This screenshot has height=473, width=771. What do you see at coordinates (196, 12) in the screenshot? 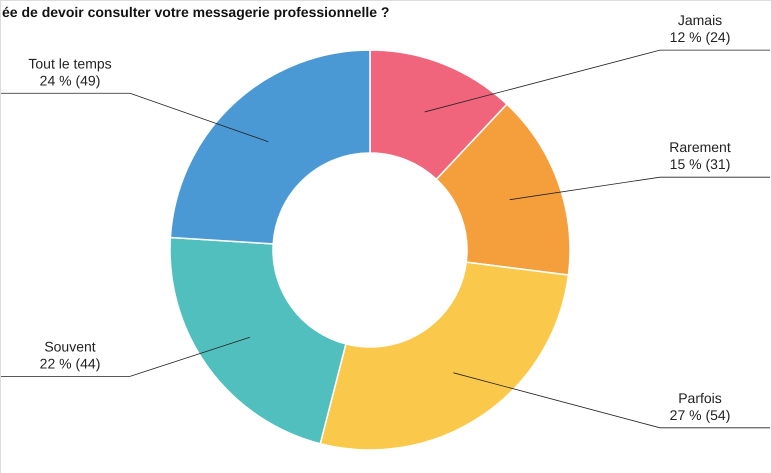
I see `chart-title: ée de devoir consulter votre messagerie professionnelle ?` at bounding box center [196, 12].